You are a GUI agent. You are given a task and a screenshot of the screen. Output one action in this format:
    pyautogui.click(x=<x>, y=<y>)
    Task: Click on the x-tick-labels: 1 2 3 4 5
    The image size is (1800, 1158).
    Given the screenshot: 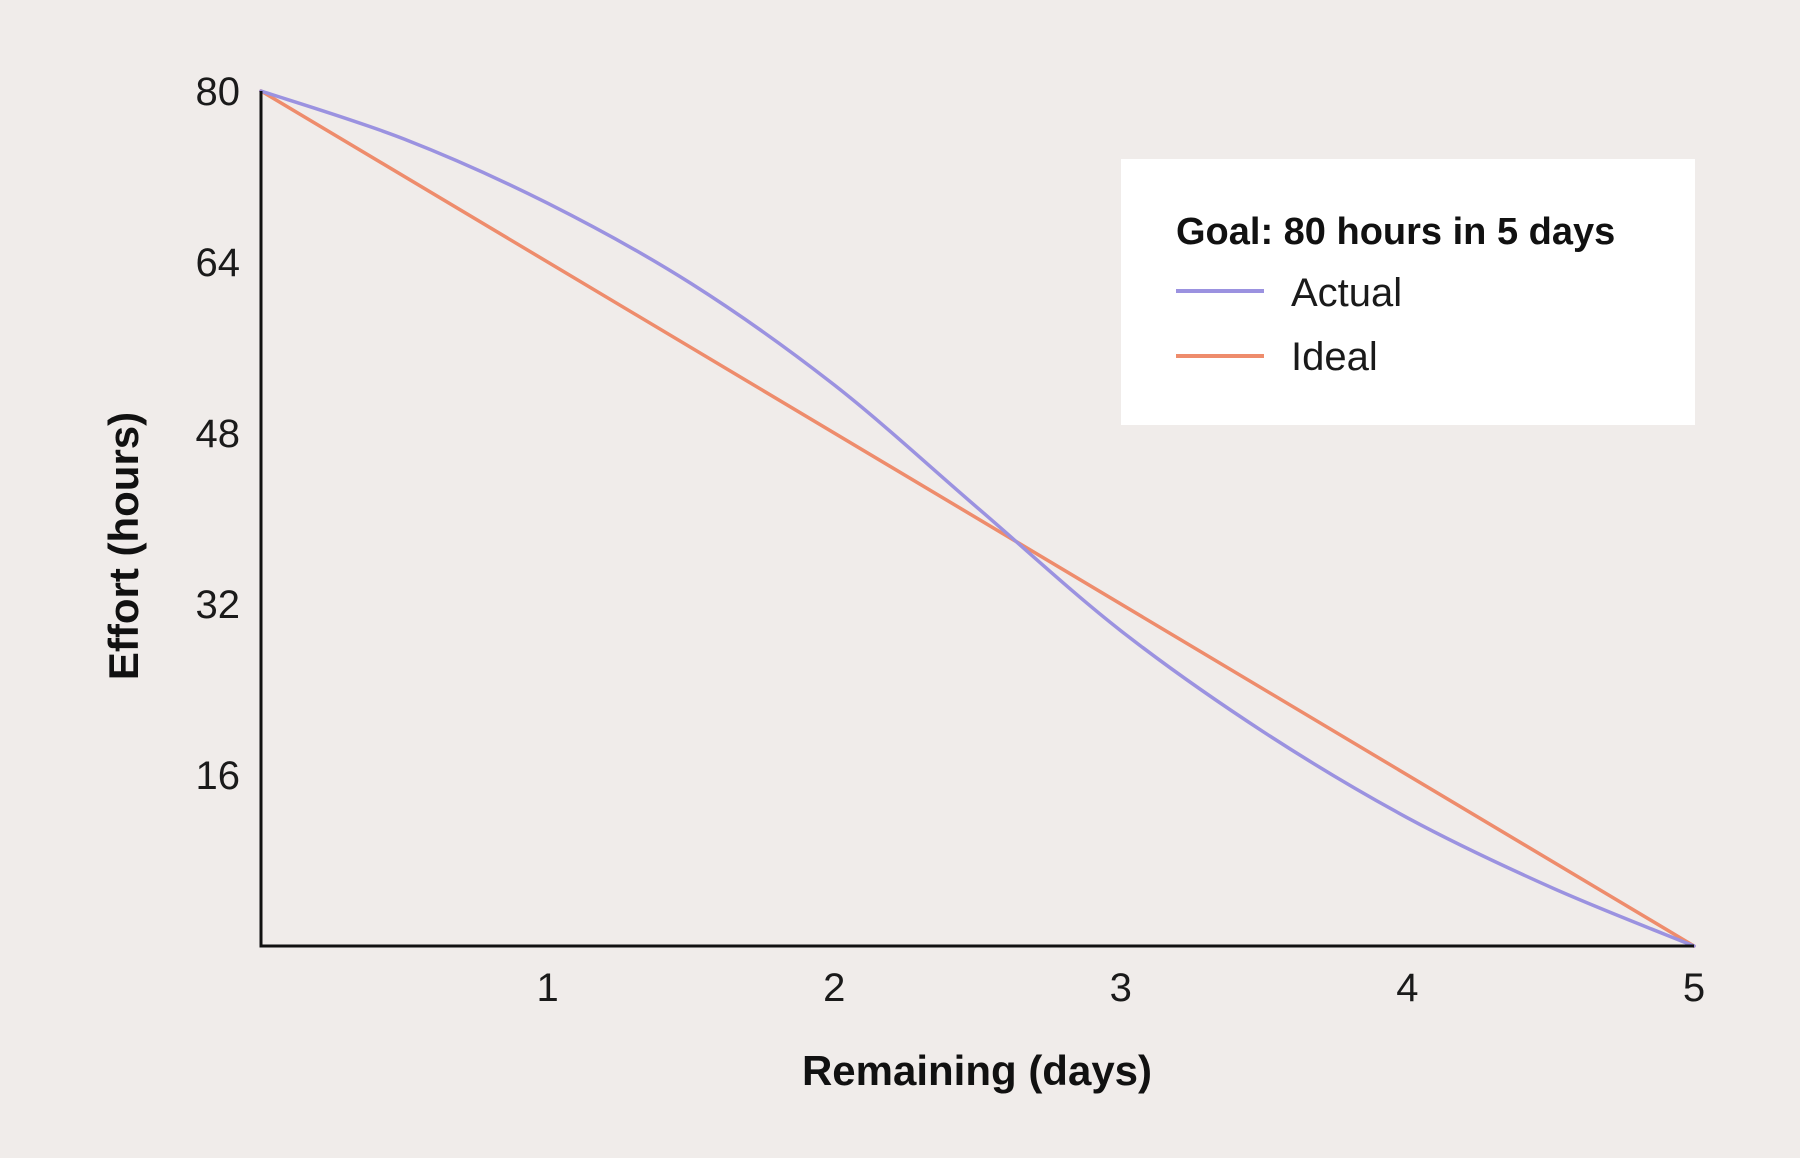 What is the action you would take?
    pyautogui.click(x=1120, y=988)
    